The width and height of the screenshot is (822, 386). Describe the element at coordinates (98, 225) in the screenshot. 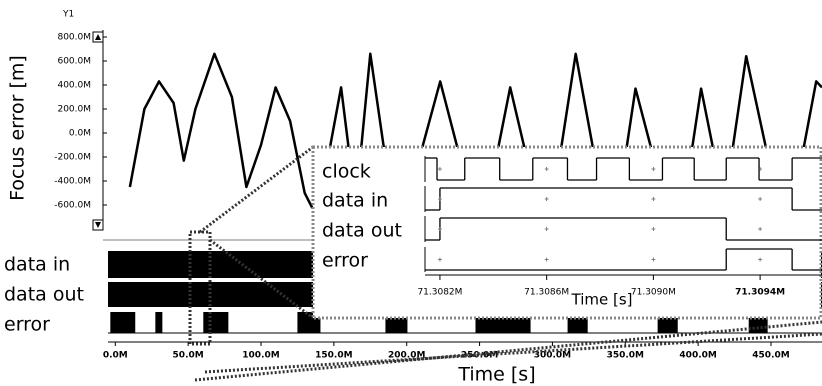

I see `scroll-down-arrow` at that location.